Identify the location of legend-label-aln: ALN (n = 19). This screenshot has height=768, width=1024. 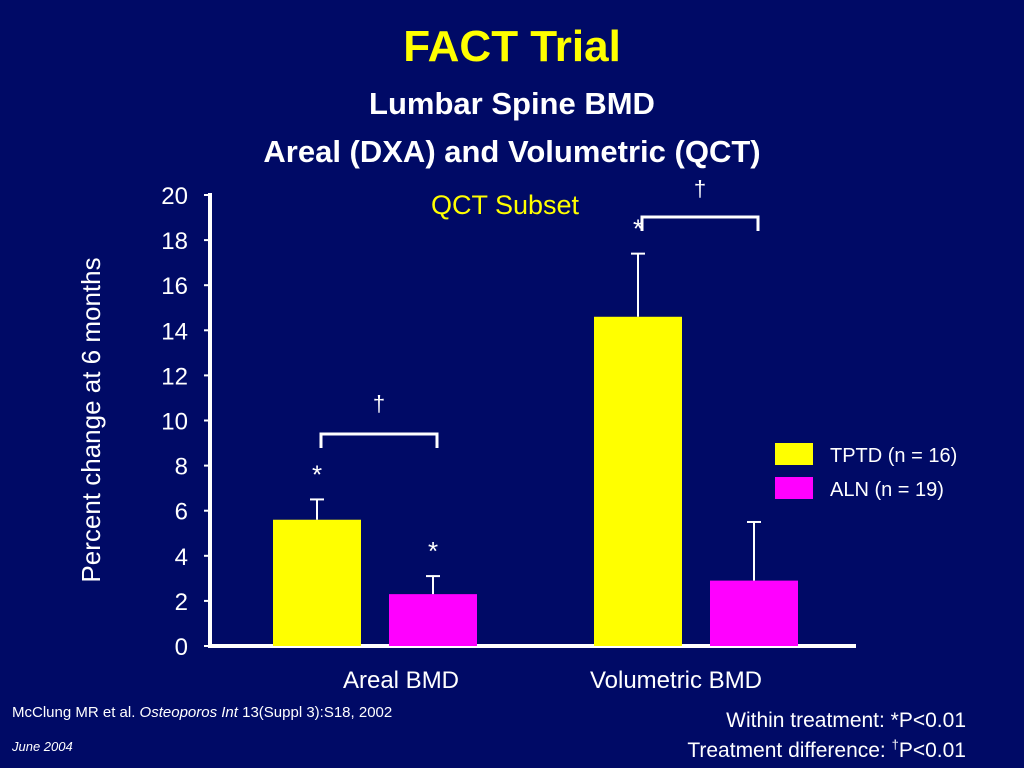
(887, 490).